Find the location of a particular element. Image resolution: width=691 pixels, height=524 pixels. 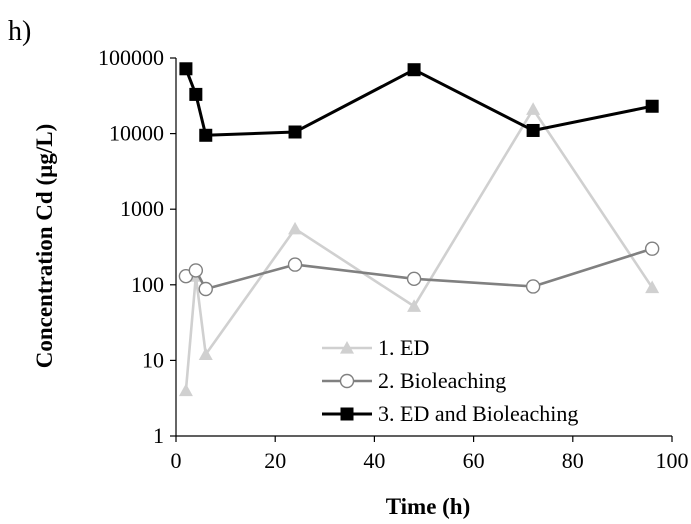

x-tick-label: 20 is located at coordinates (275, 460).